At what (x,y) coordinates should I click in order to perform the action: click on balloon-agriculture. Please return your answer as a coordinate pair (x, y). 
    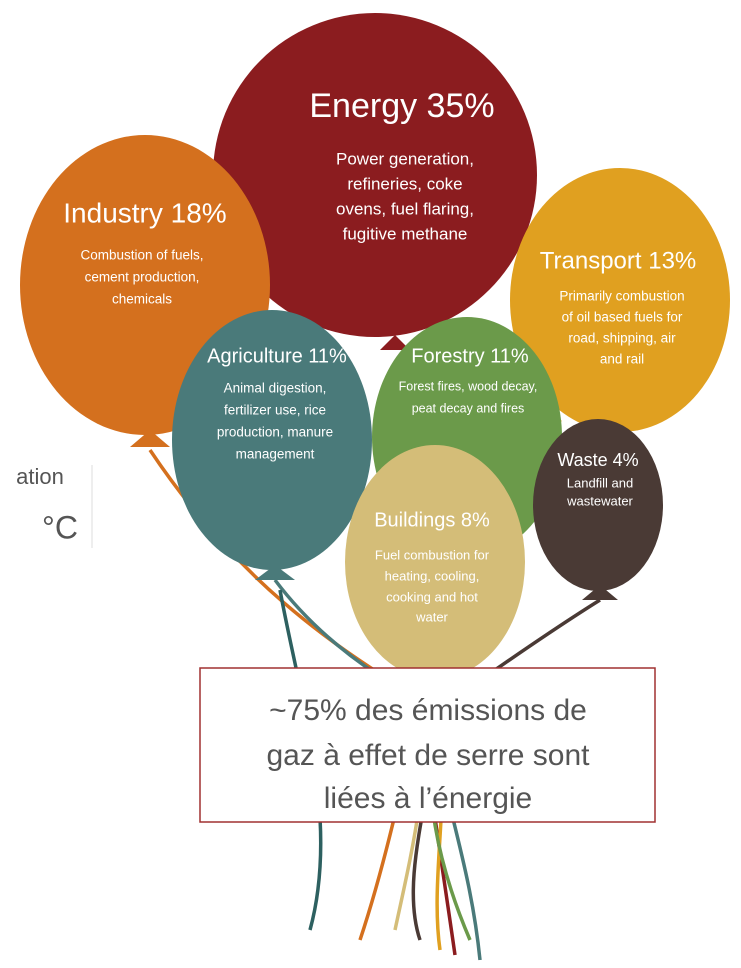
    Looking at the image, I should click on (272, 440).